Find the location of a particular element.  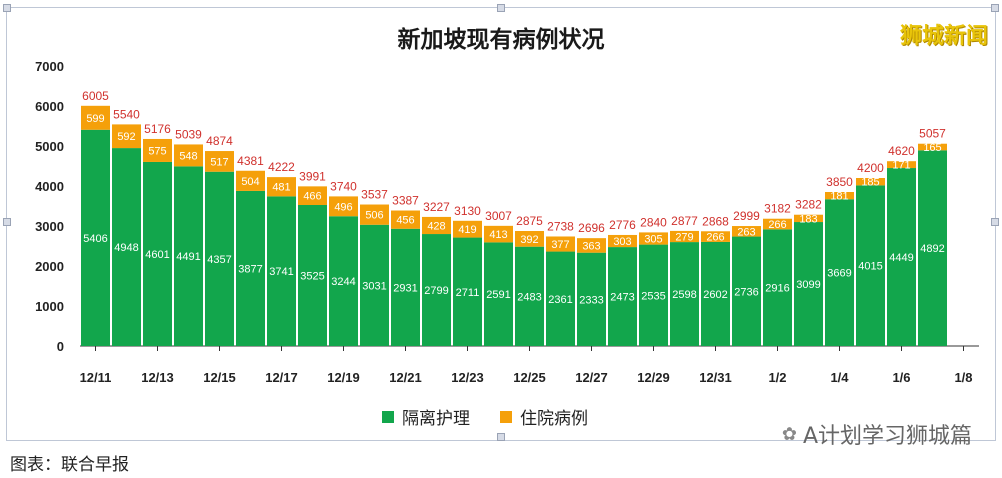

data-label-total: 3182 is located at coordinates (777, 209).